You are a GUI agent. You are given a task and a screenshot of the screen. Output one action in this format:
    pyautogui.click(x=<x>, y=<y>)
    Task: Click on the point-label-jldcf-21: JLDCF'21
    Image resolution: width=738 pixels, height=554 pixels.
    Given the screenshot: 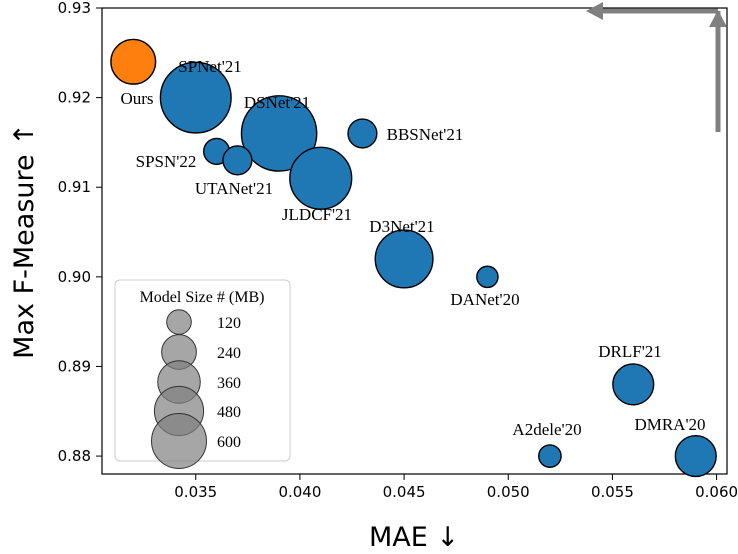 What is the action you would take?
    pyautogui.click(x=317, y=214)
    